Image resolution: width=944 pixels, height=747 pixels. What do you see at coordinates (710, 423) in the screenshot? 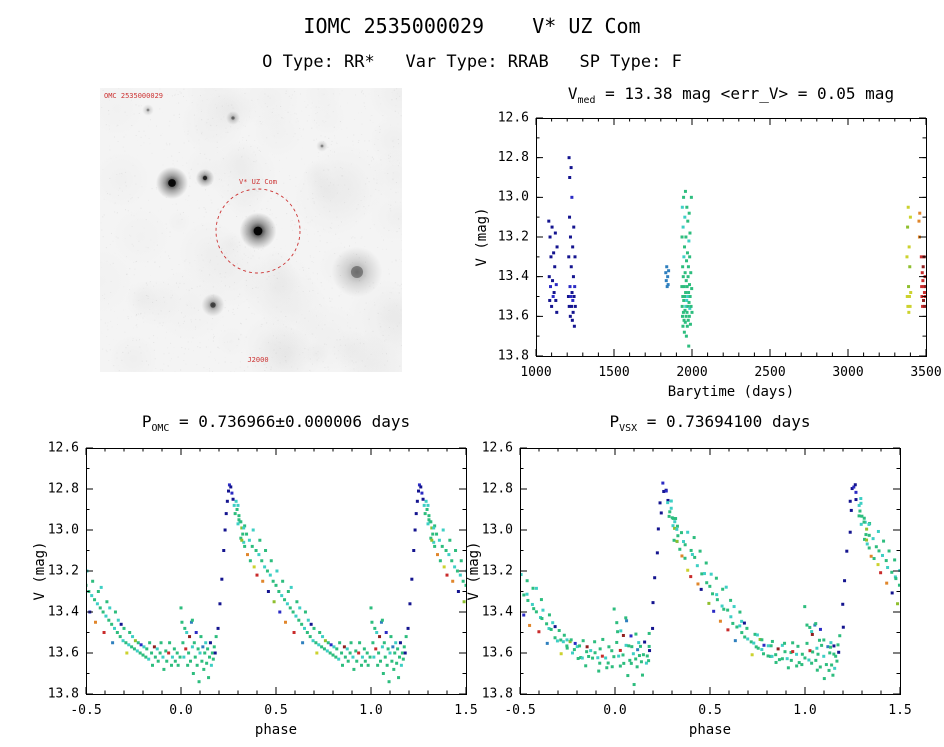
I see `phase-vsx-title: PVSX = 0.73694100 days` at bounding box center [710, 423].